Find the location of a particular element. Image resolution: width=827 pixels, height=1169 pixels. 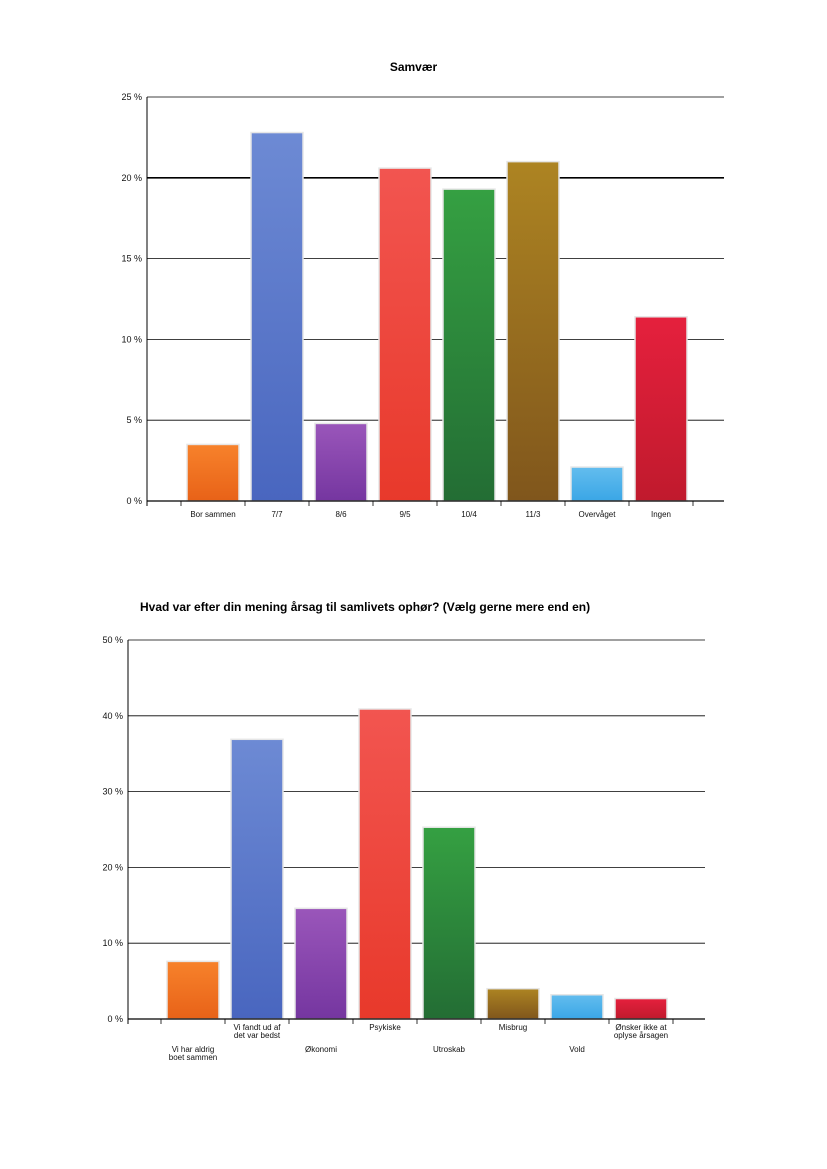

samvaer-ytick-label: 20 % is located at coordinates (131, 178).